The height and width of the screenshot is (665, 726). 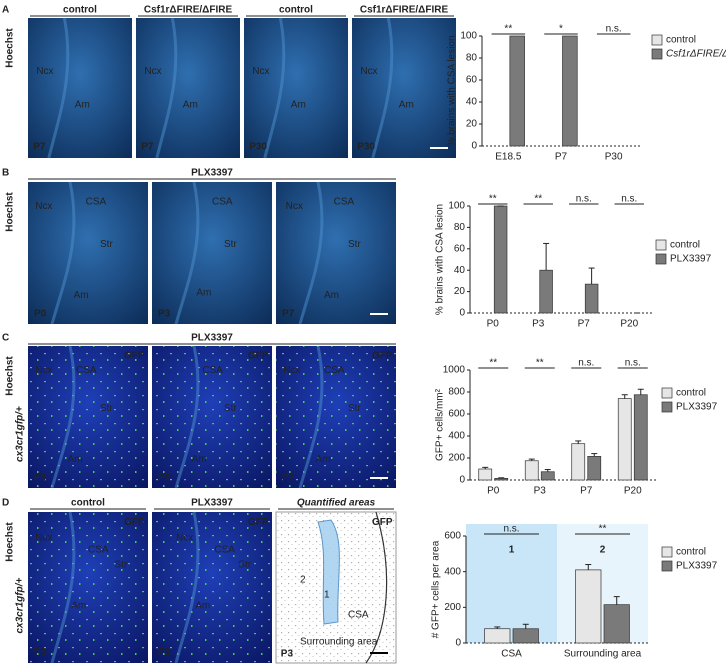 What do you see at coordinates (5, 503) in the screenshot?
I see `panel-label: D` at bounding box center [5, 503].